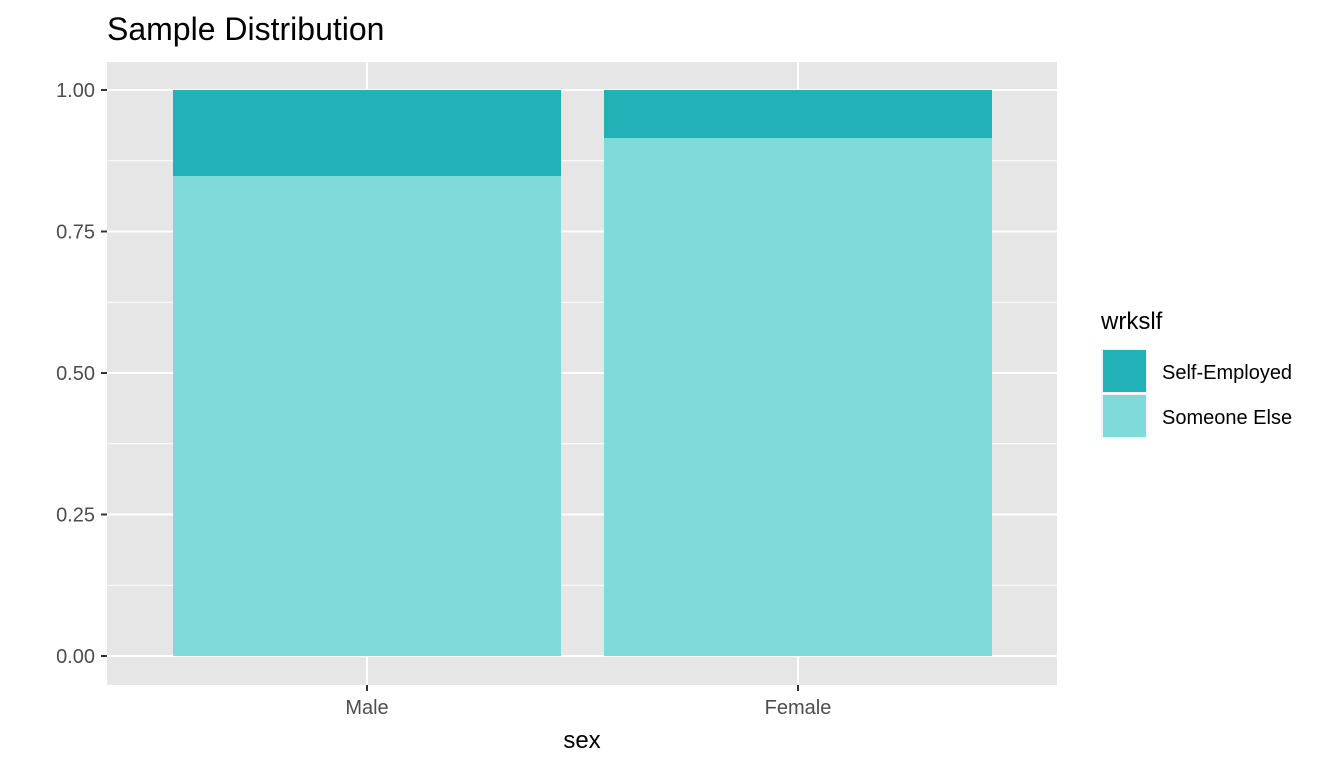 The width and height of the screenshot is (1344, 768). I want to click on legend: wrkslf Self-Employed Someone Else, so click(1196, 373).